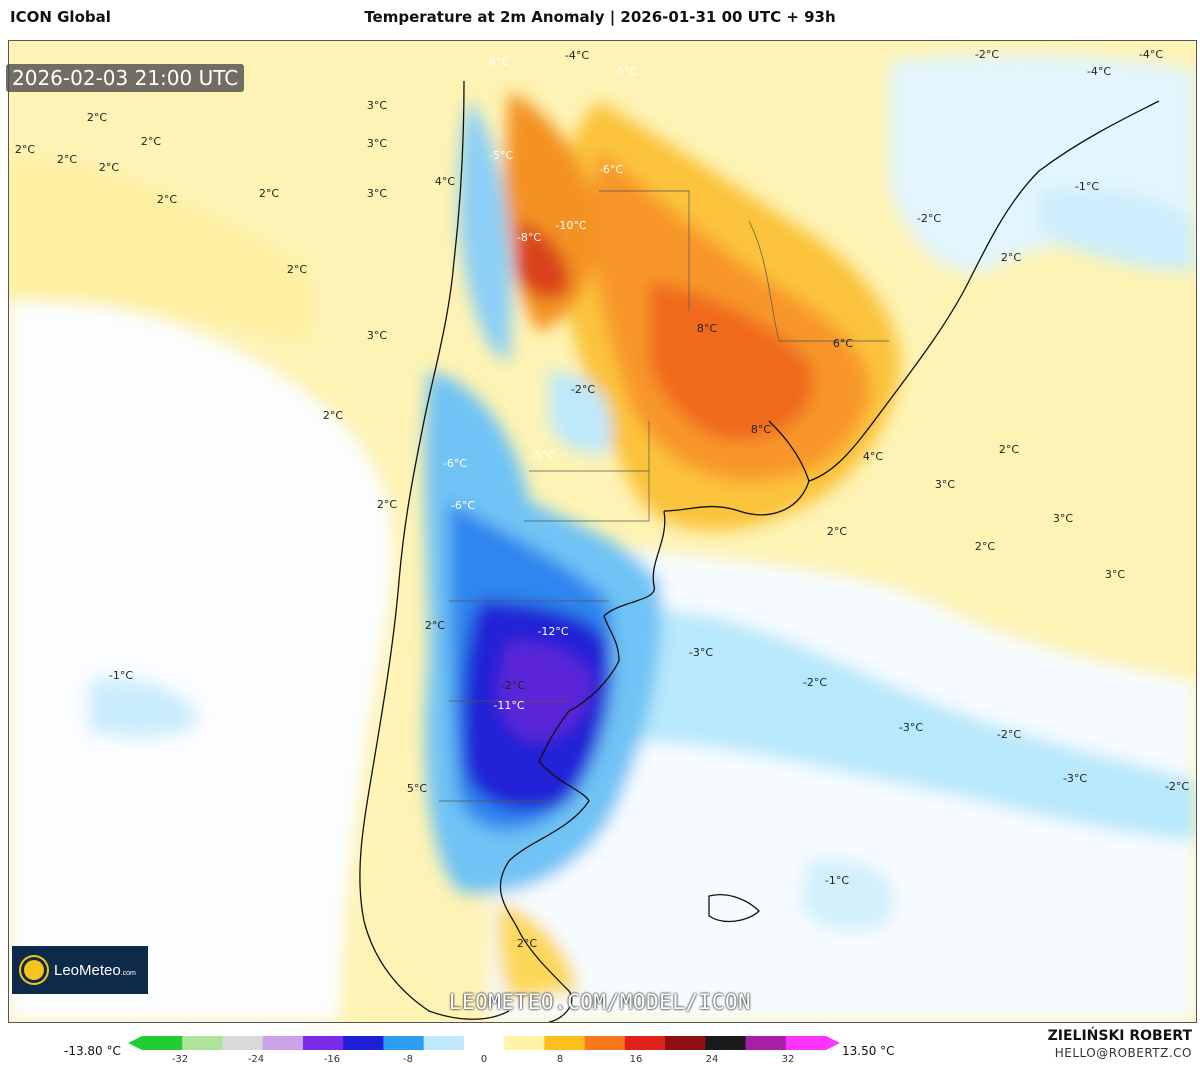 The image size is (1200, 1066). What do you see at coordinates (600, 1002) in the screenshot?
I see `watermark: LEOMETEO.COM/MODEL/ICON` at bounding box center [600, 1002].